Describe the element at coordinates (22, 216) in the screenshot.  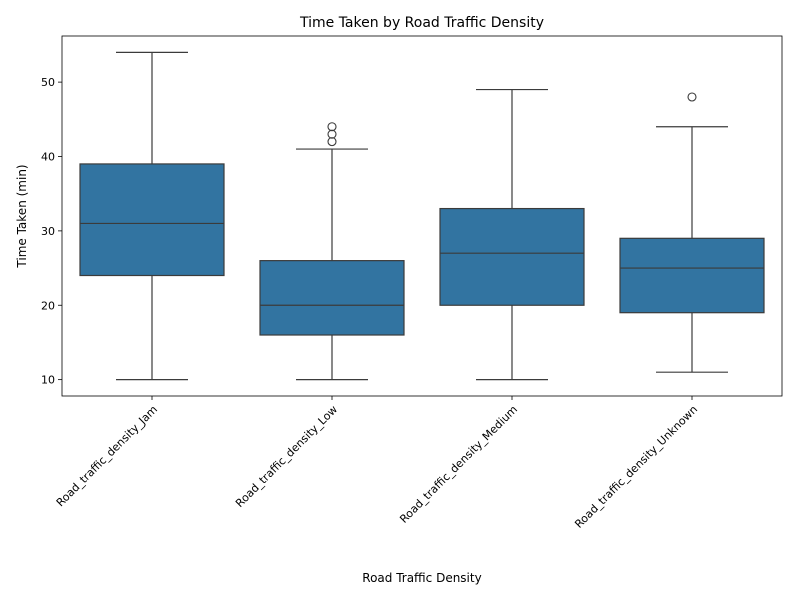
I see `y-axis-label: Time Taken (min)` at that location.